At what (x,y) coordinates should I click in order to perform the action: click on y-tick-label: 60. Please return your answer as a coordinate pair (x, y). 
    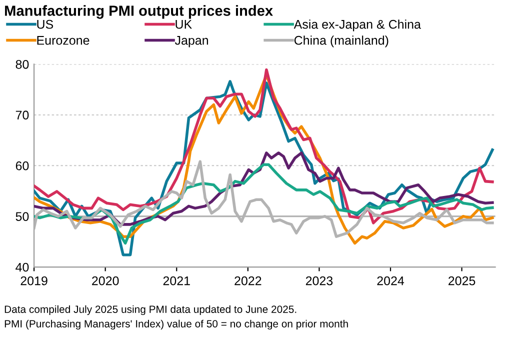
    Looking at the image, I should click on (22, 165).